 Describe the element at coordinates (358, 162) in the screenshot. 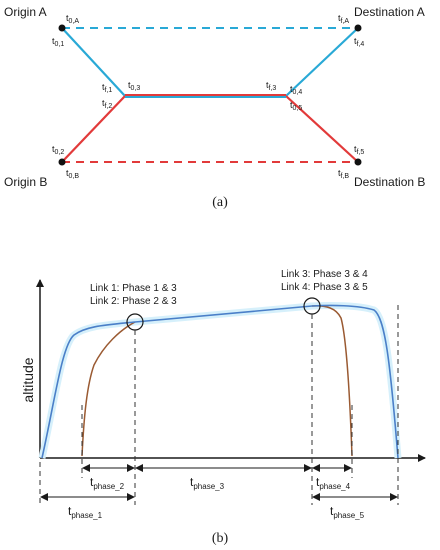

I see `destination-b-node` at that location.